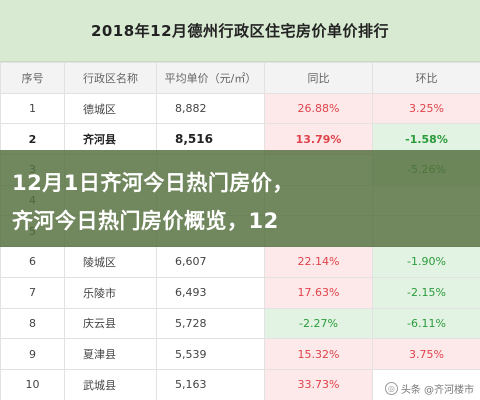 The height and width of the screenshot is (400, 480). I want to click on cell-mom: 3.25%, so click(426, 108).